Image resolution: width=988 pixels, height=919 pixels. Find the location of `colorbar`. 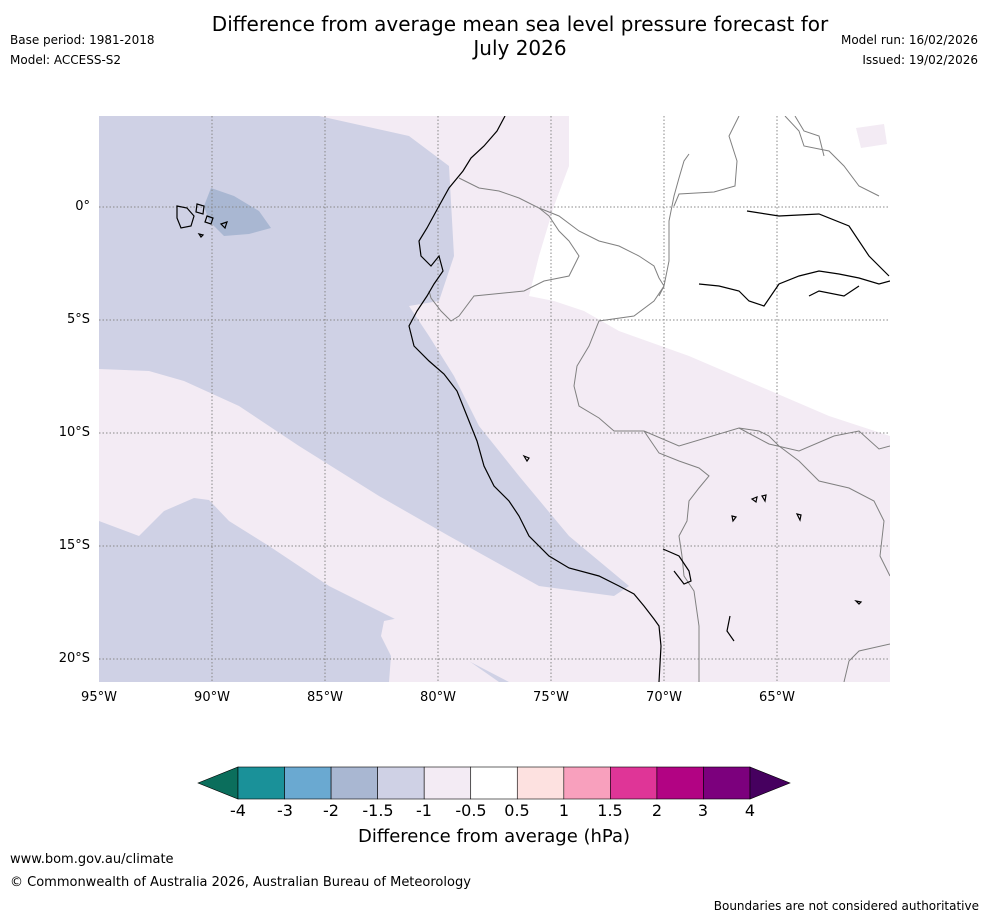

colorbar is located at coordinates (494, 783).